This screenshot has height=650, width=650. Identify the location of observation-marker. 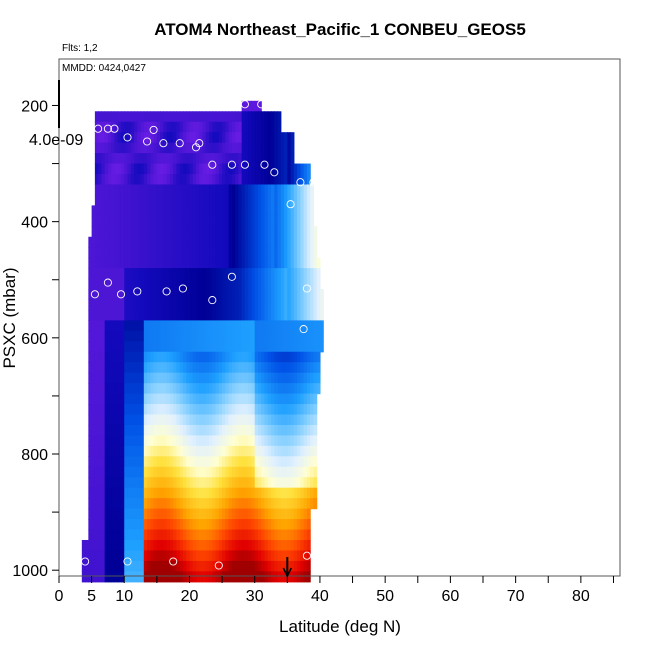
(127, 561).